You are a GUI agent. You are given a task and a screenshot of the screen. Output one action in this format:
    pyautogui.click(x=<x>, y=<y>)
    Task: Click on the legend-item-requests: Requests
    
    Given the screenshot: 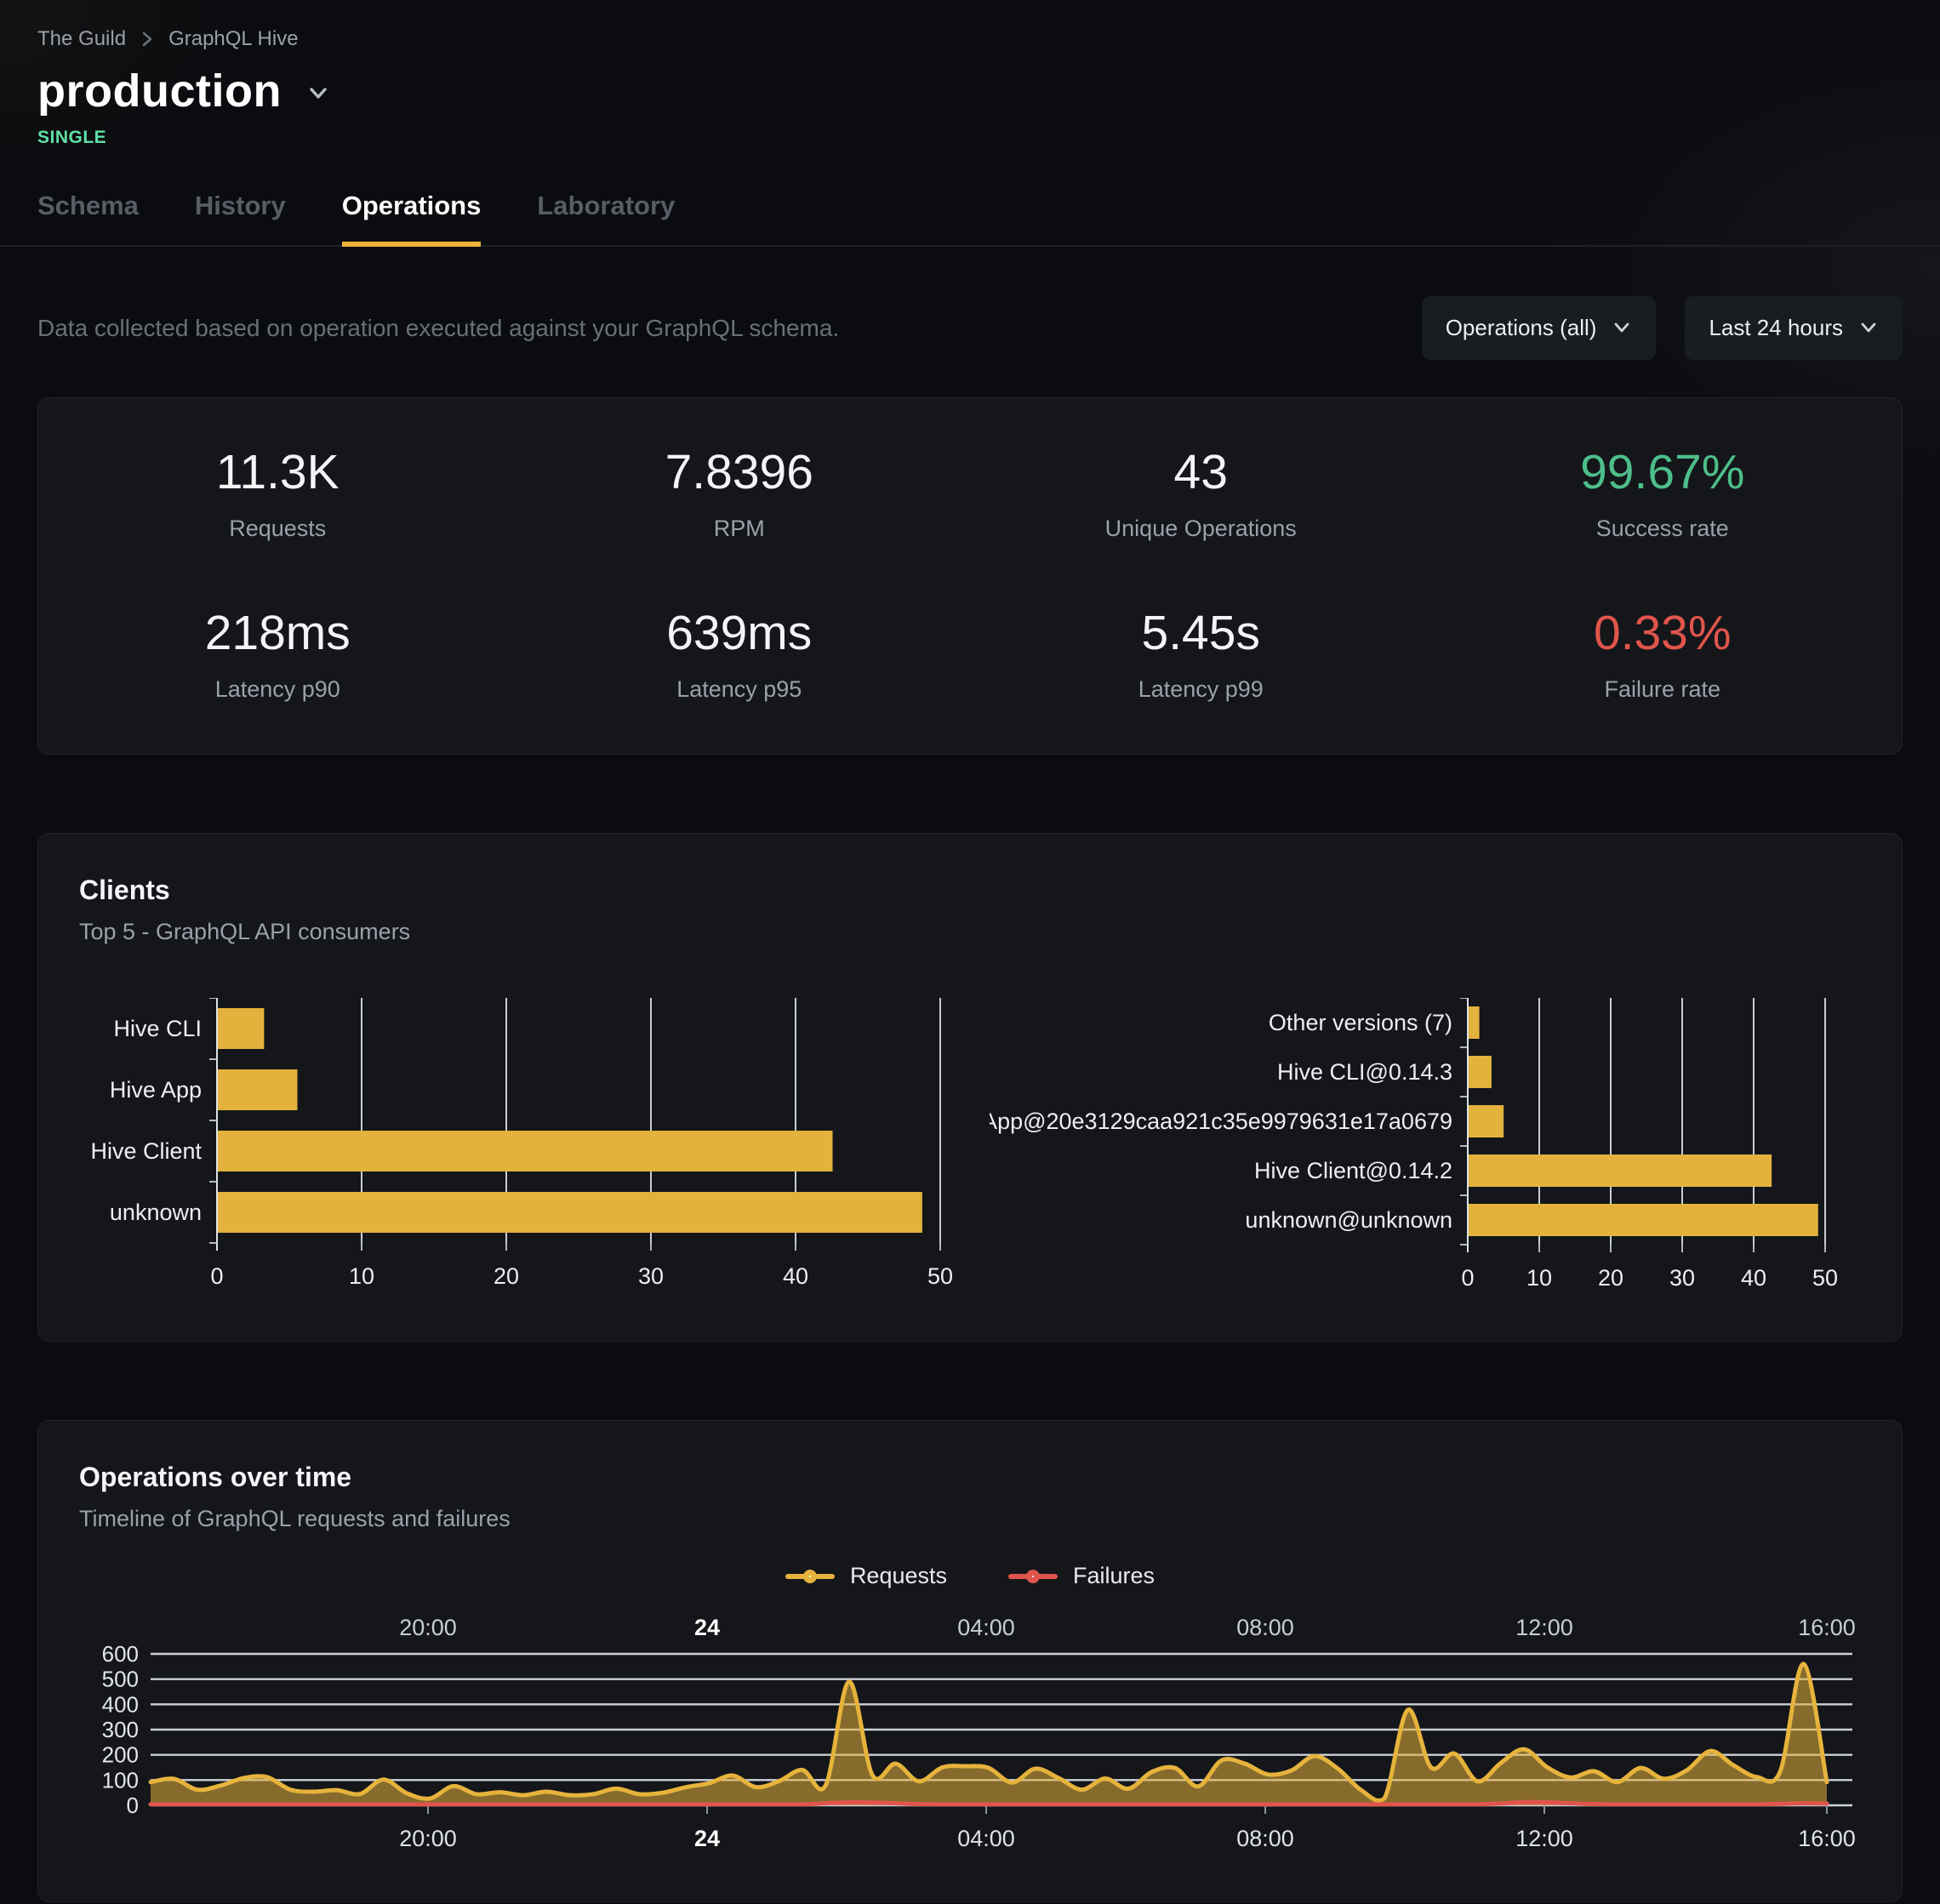 What is the action you would take?
    pyautogui.click(x=866, y=1576)
    